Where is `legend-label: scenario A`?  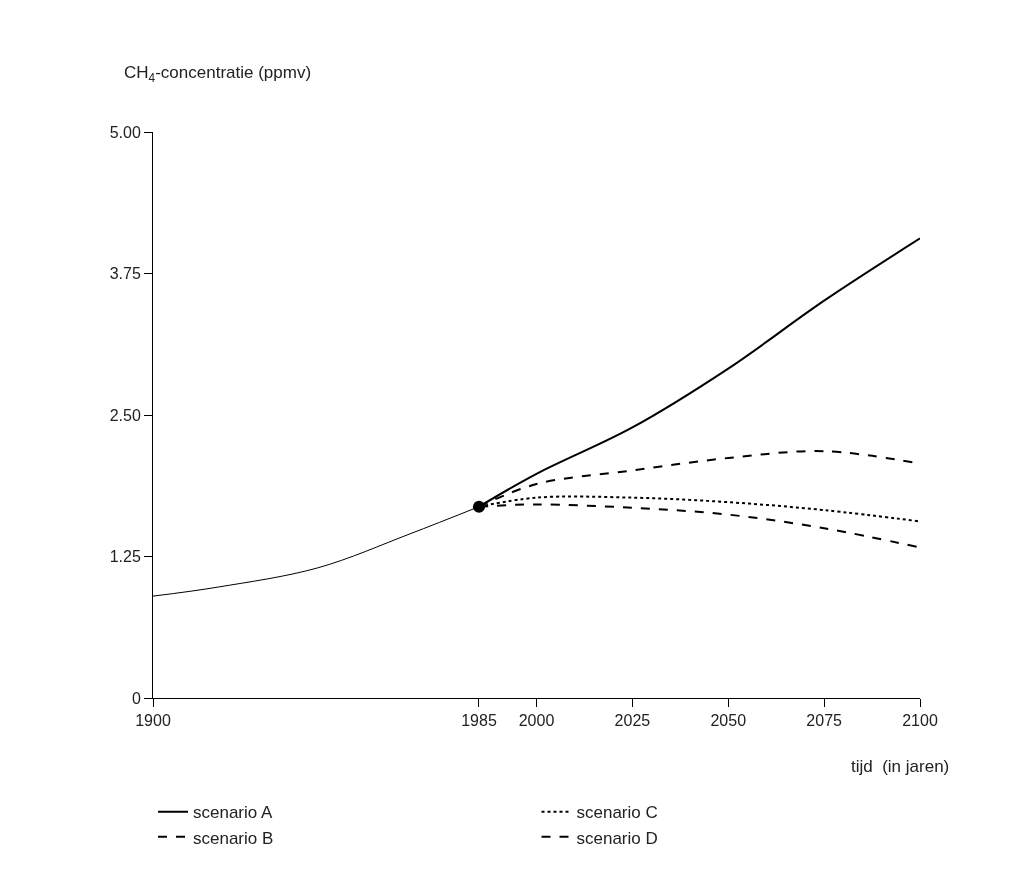 legend-label: scenario A is located at coordinates (233, 813).